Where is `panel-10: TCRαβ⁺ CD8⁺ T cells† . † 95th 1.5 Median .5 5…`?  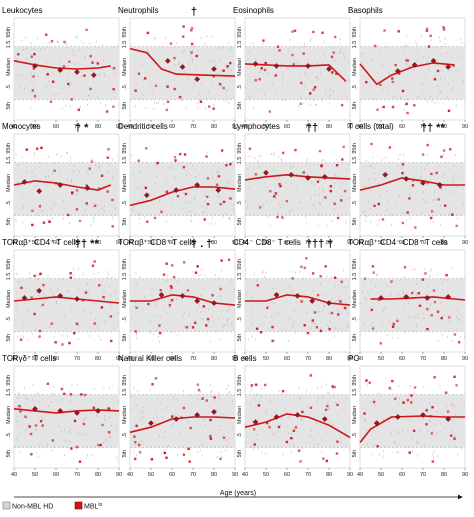
panel-10: TCRαβ⁺ CD8⁺ T cells† . † 95th 1.5 Median .5 5… is located at coordinates (178, 300).